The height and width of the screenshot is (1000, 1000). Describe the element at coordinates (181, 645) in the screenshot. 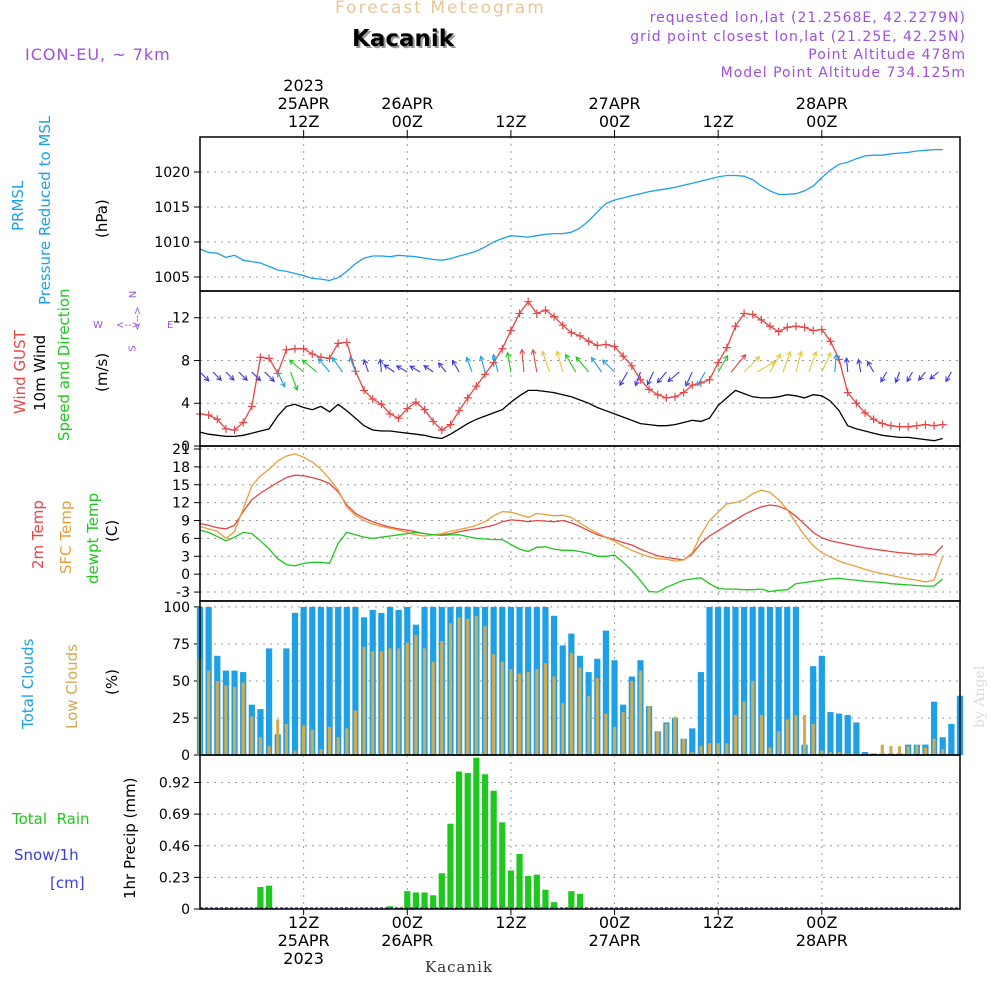

I see `y-tick-label: 75` at that location.